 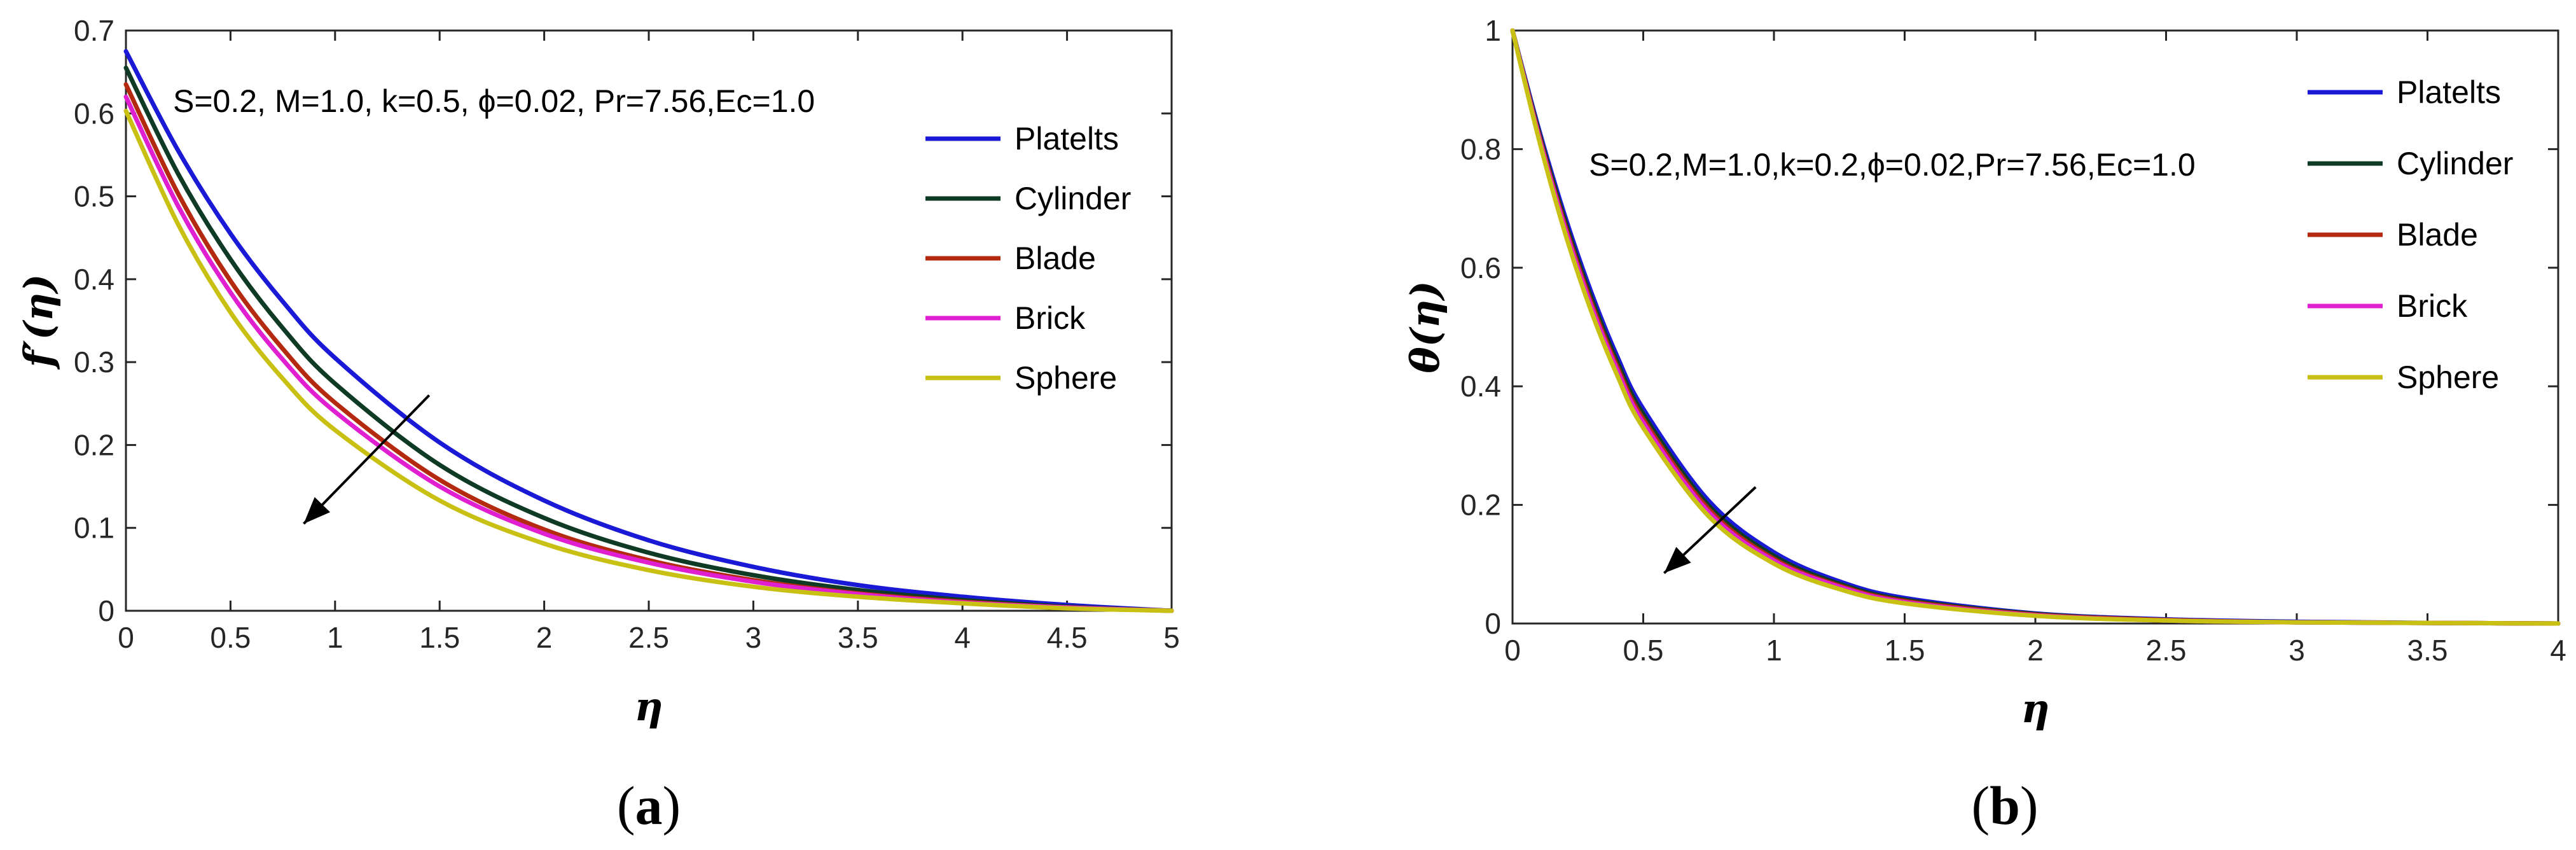 I want to click on y-tick-label: 0.1, so click(x=94, y=528).